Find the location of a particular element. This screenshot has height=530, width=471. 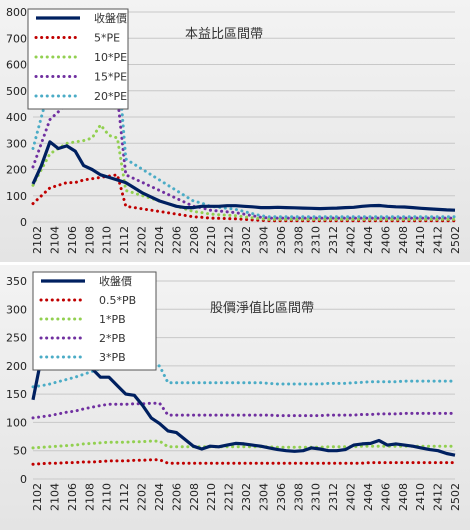

legend-label: 1*PB is located at coordinates (112, 319).